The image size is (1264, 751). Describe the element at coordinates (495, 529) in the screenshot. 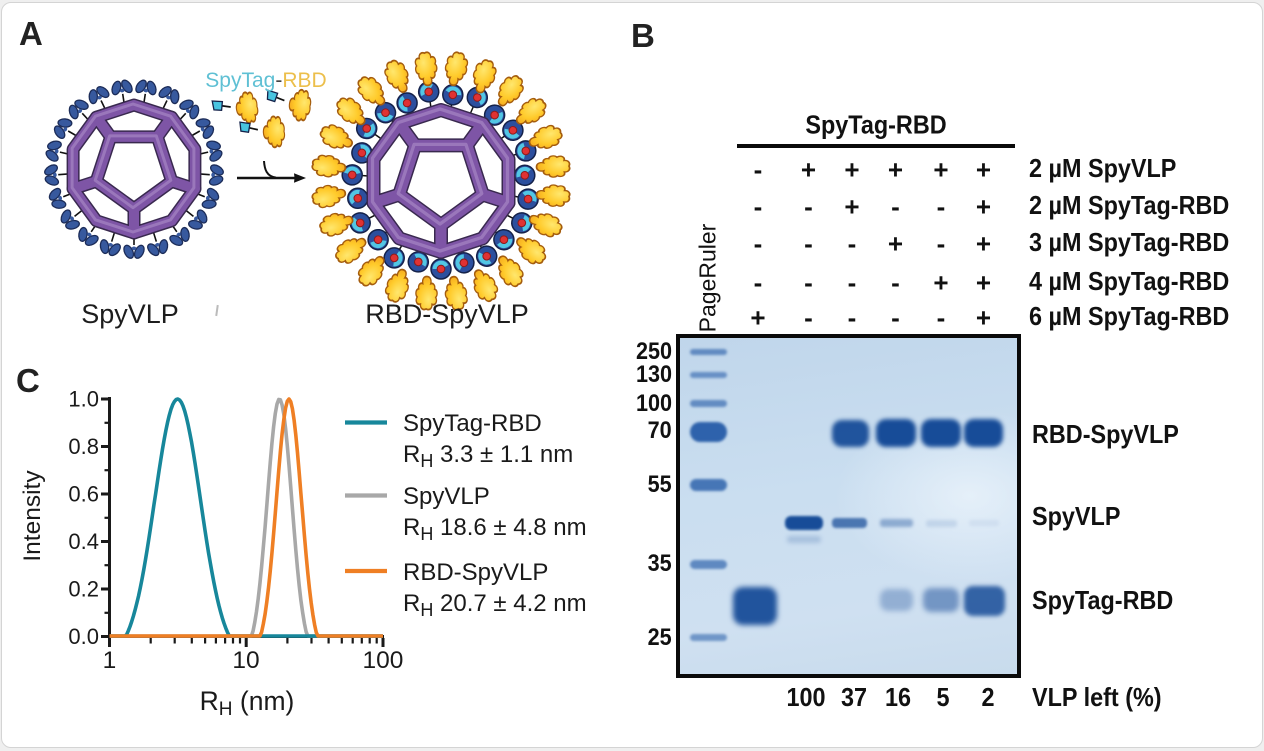

I see `svg-text: RH 18.6 ± 4.8 nm` at that location.